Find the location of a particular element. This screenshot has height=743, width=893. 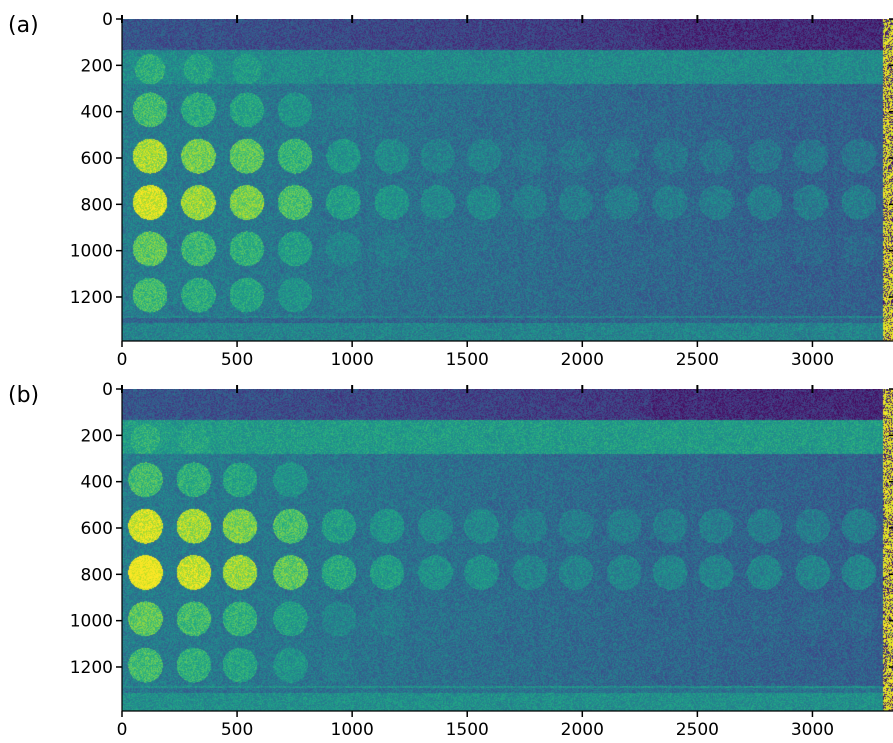

panel-label: (a) is located at coordinates (23, 25).